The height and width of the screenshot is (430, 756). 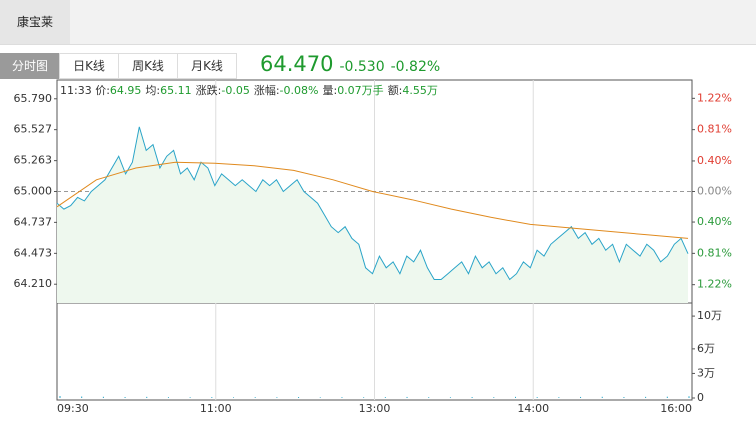 What do you see at coordinates (420, 90) in the screenshot?
I see `info-value: 4.55万` at bounding box center [420, 90].